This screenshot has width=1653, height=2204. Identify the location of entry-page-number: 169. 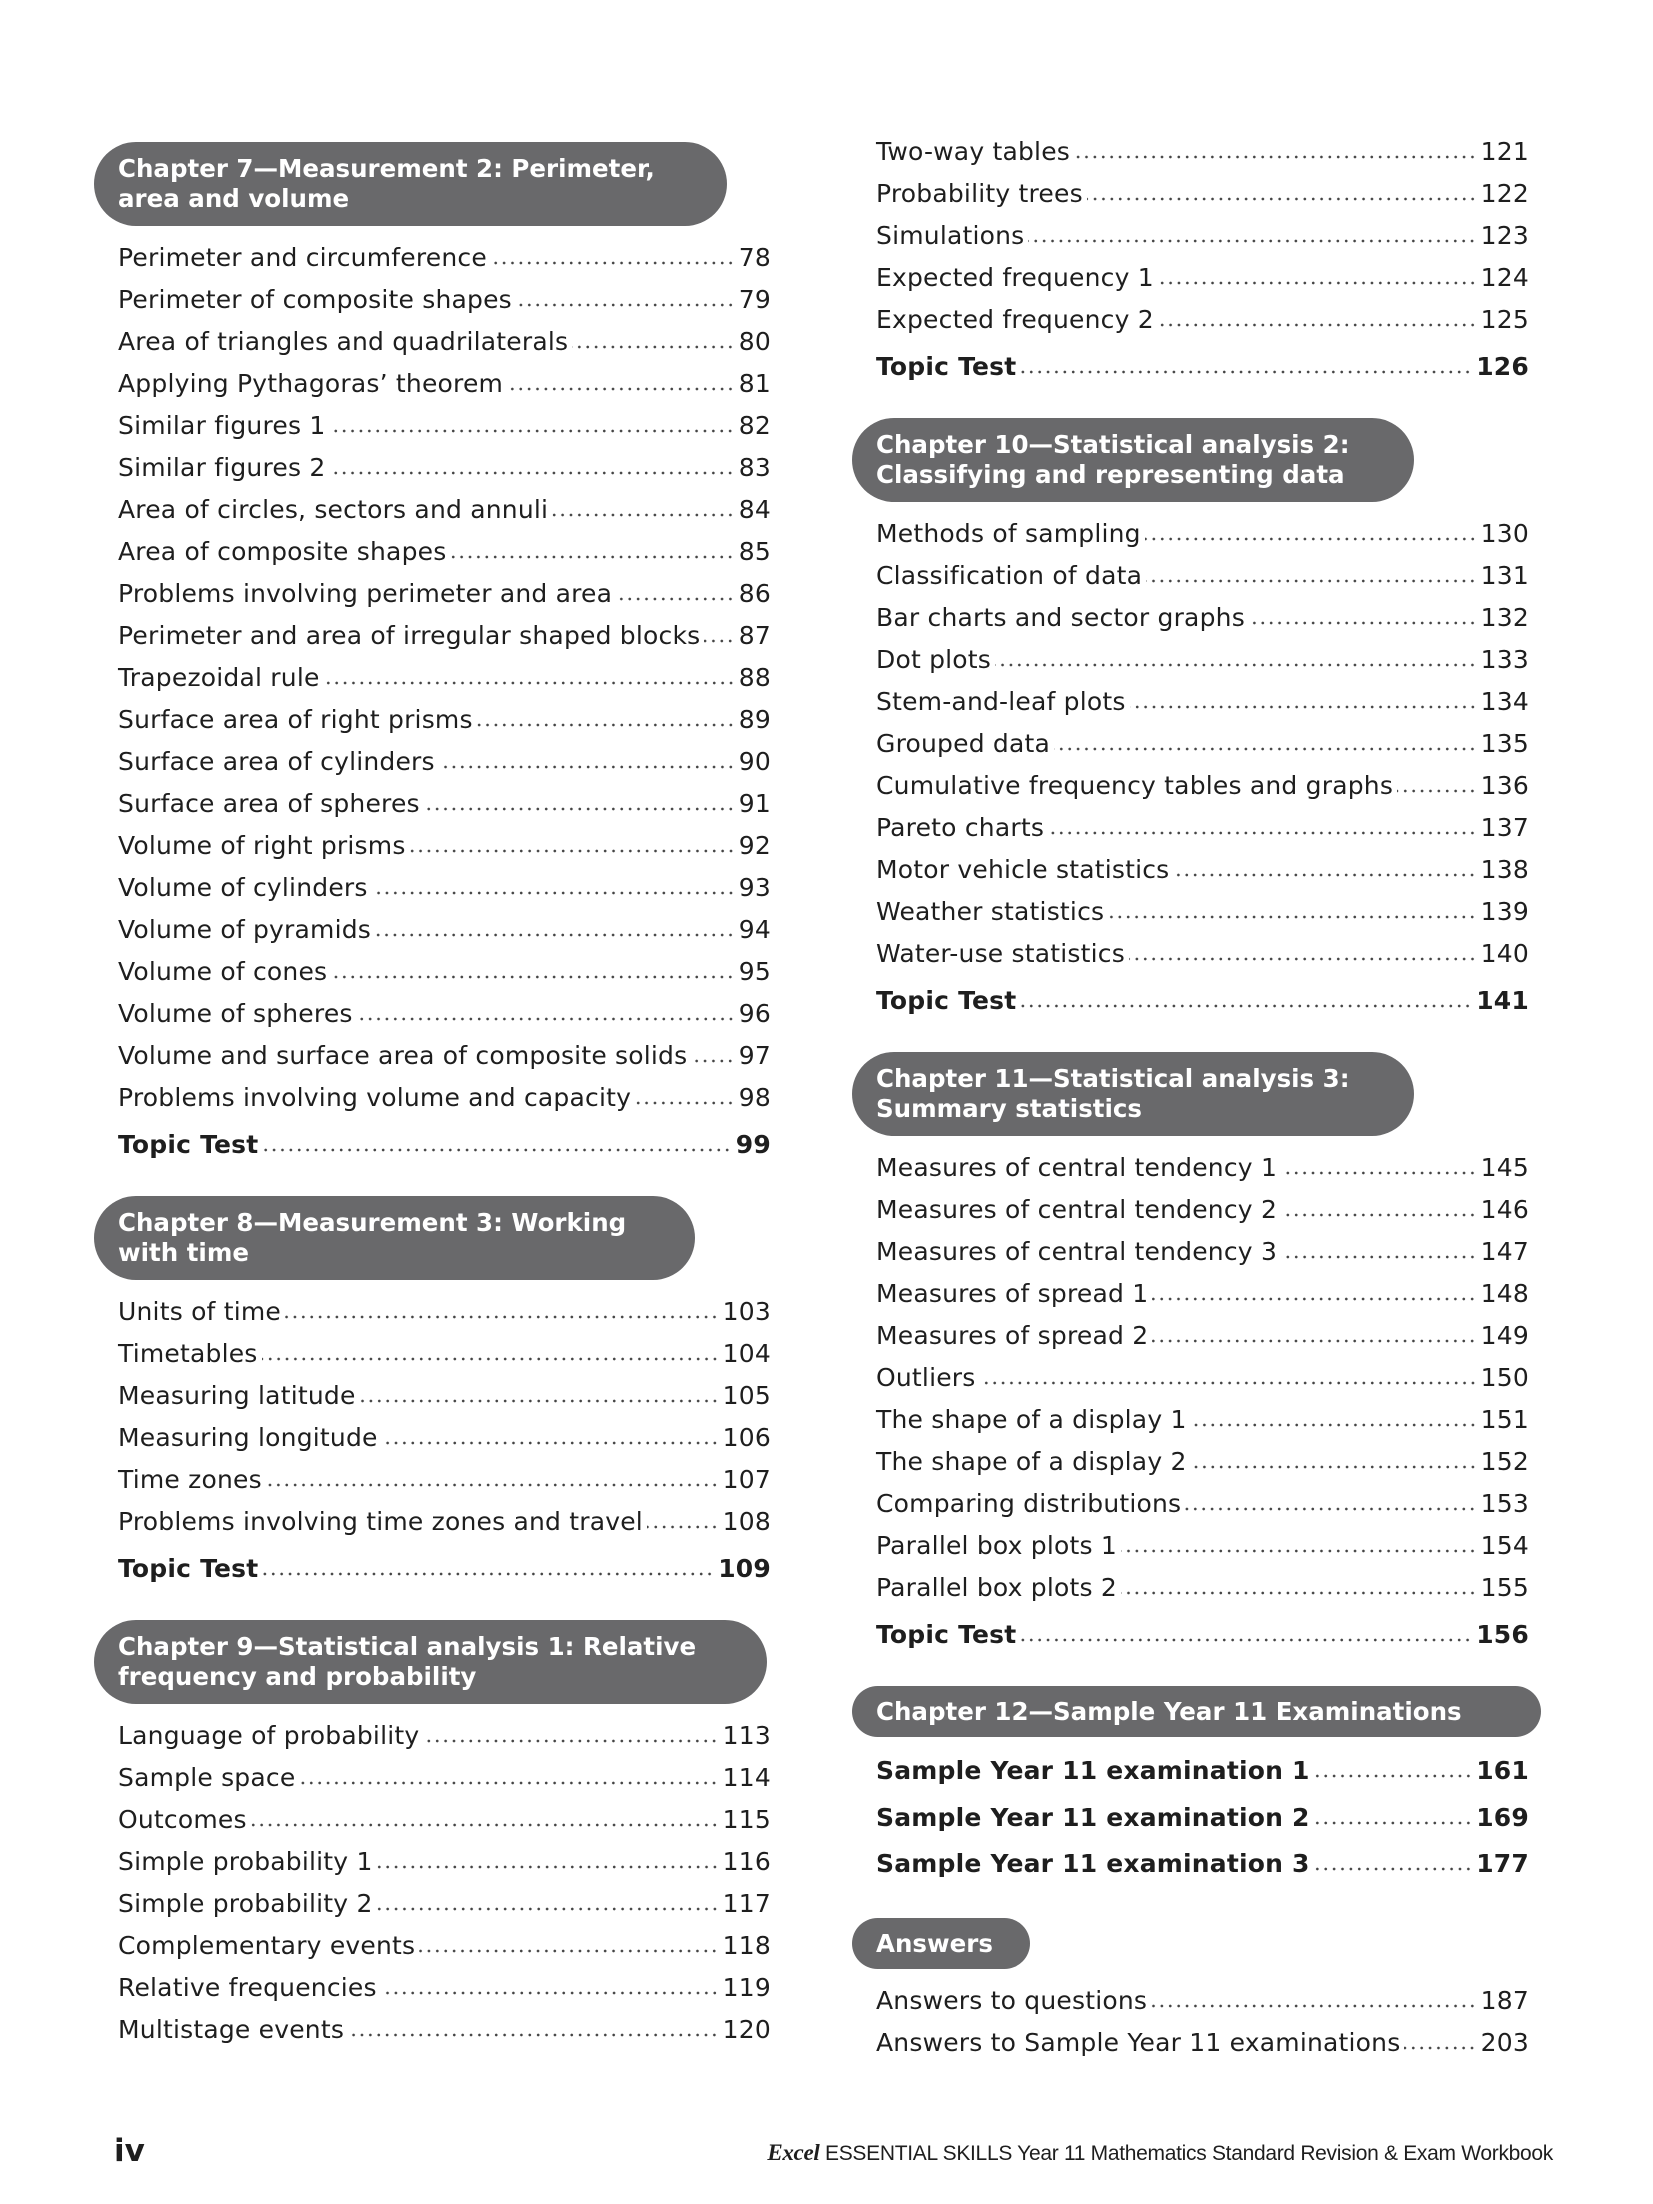
(1502, 1817).